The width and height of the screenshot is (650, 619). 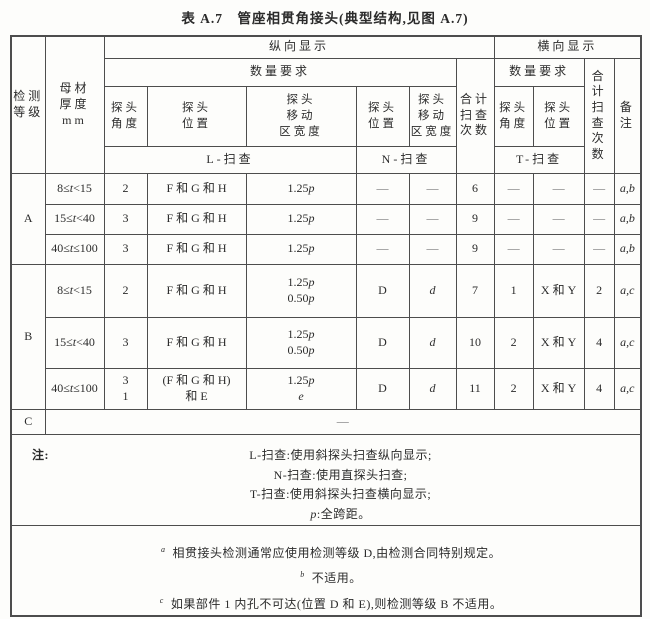 I want to click on level-cell-c: C, so click(x=28, y=421).